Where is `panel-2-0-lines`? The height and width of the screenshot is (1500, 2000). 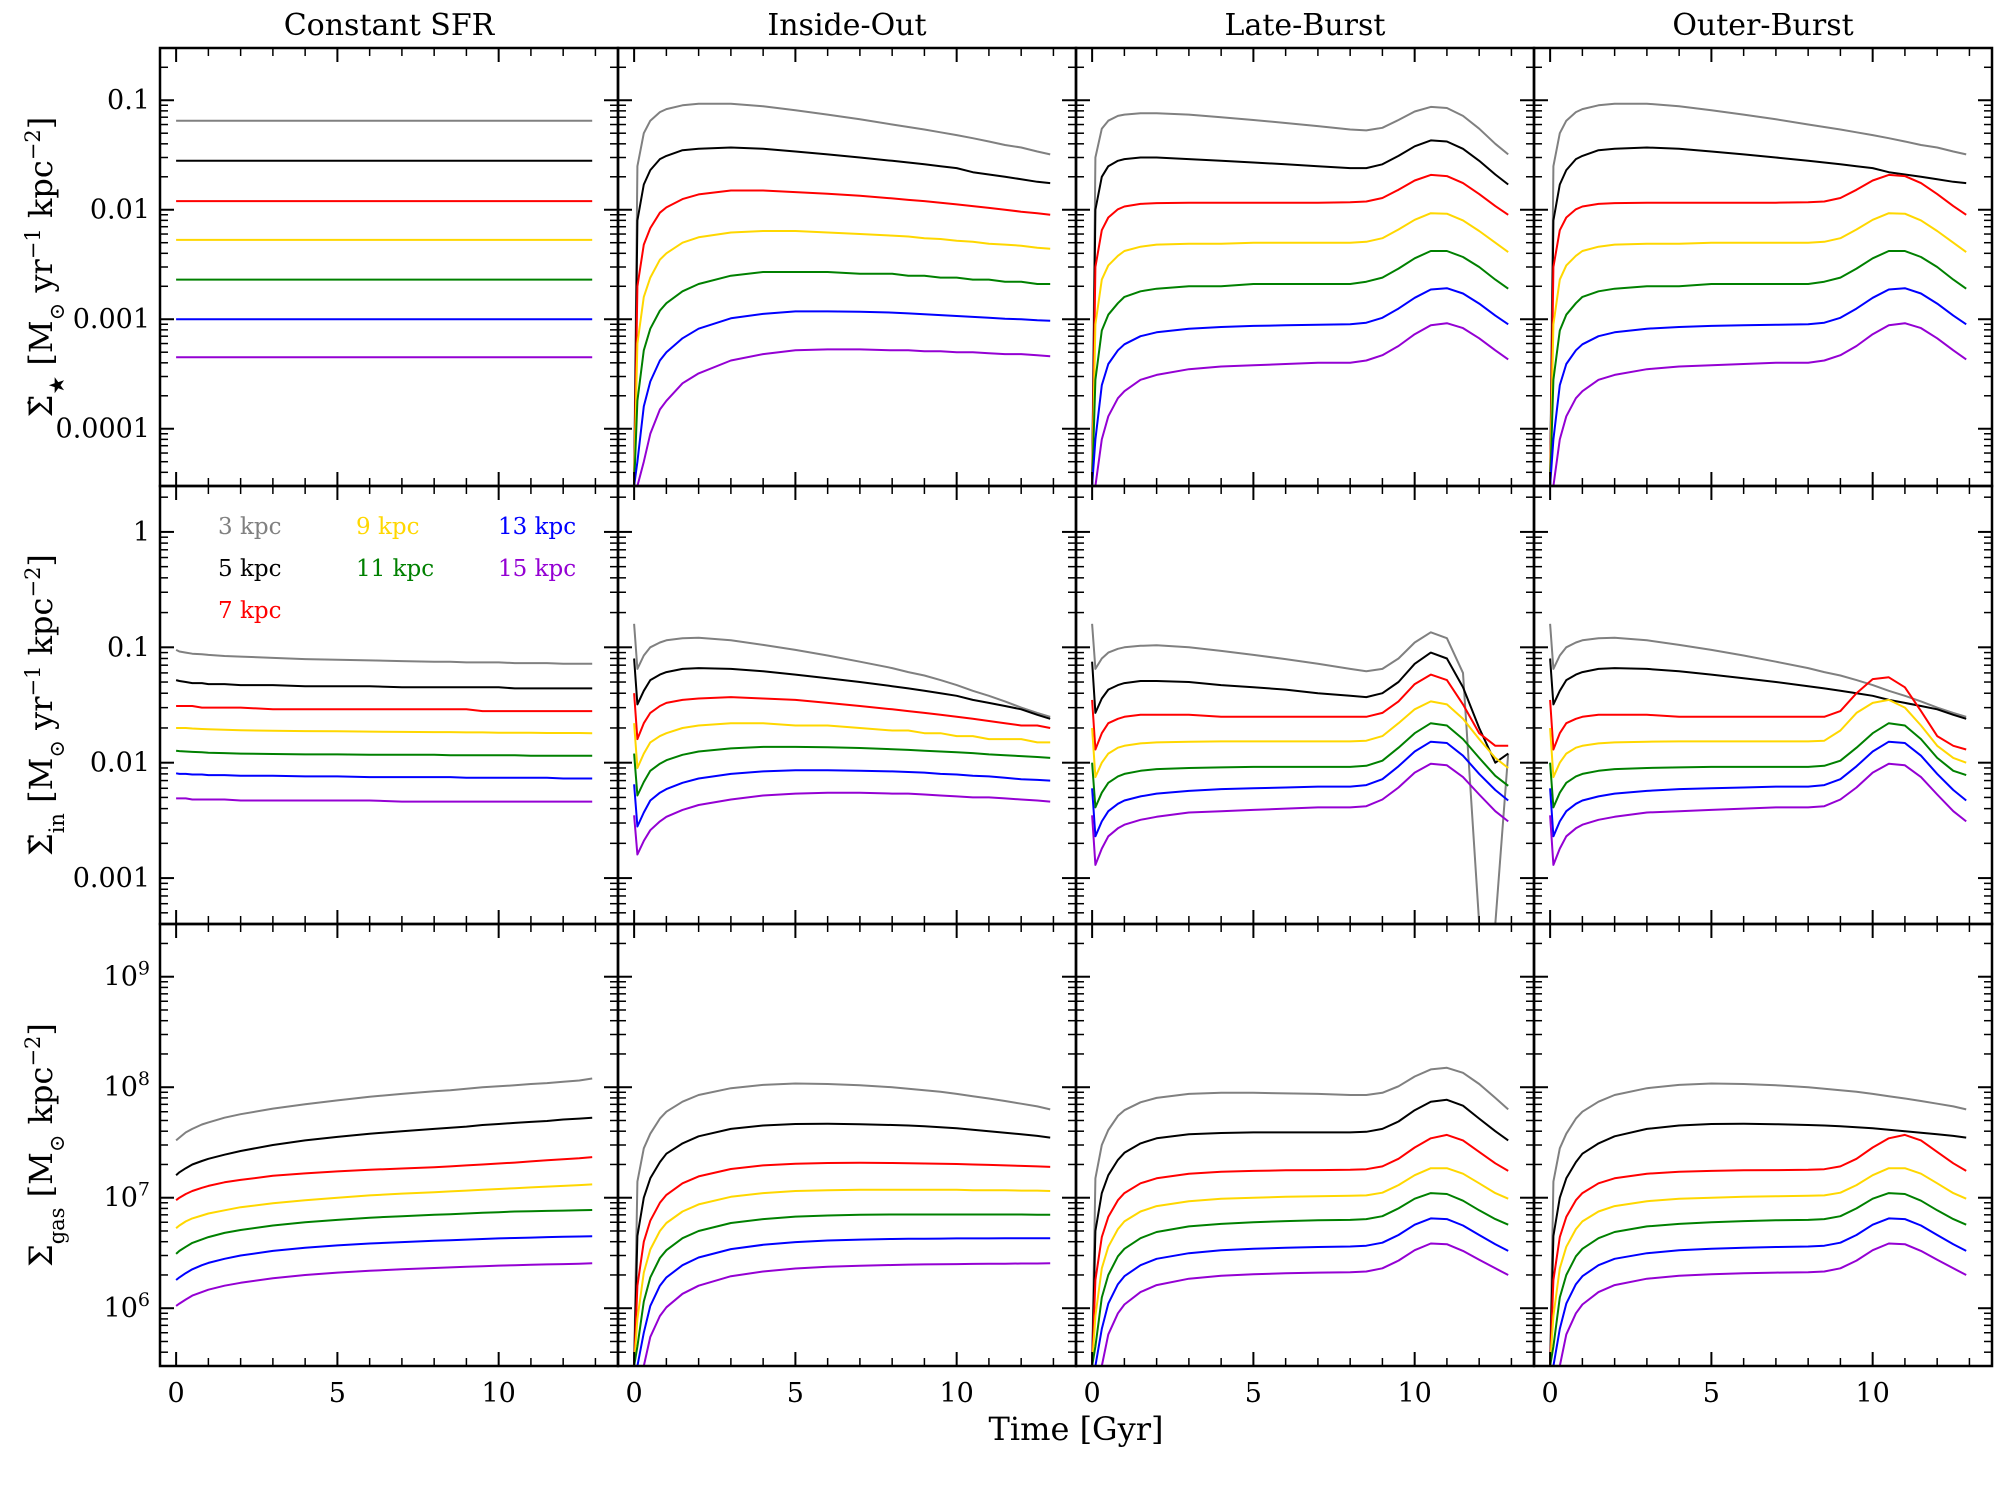
panel-2-0-lines is located at coordinates (384, 1192).